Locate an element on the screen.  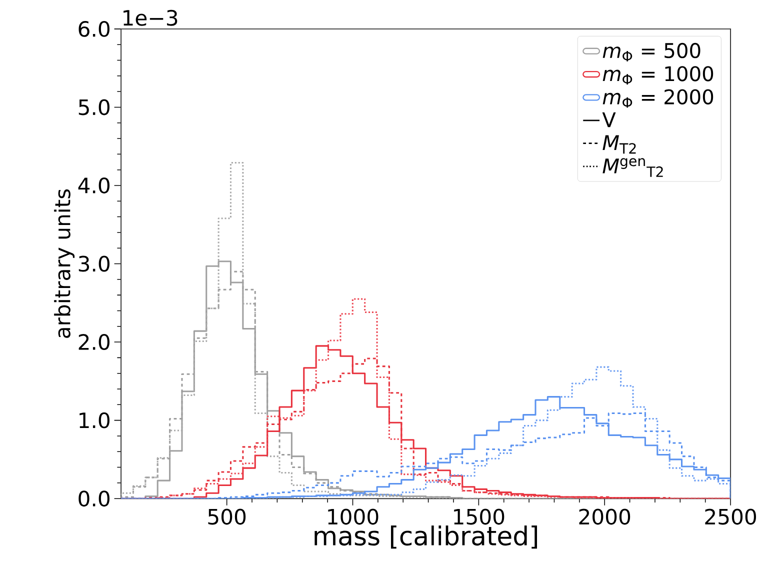
legend-label: m$_{Φ}$ = 1000 is located at coordinates (658, 75).